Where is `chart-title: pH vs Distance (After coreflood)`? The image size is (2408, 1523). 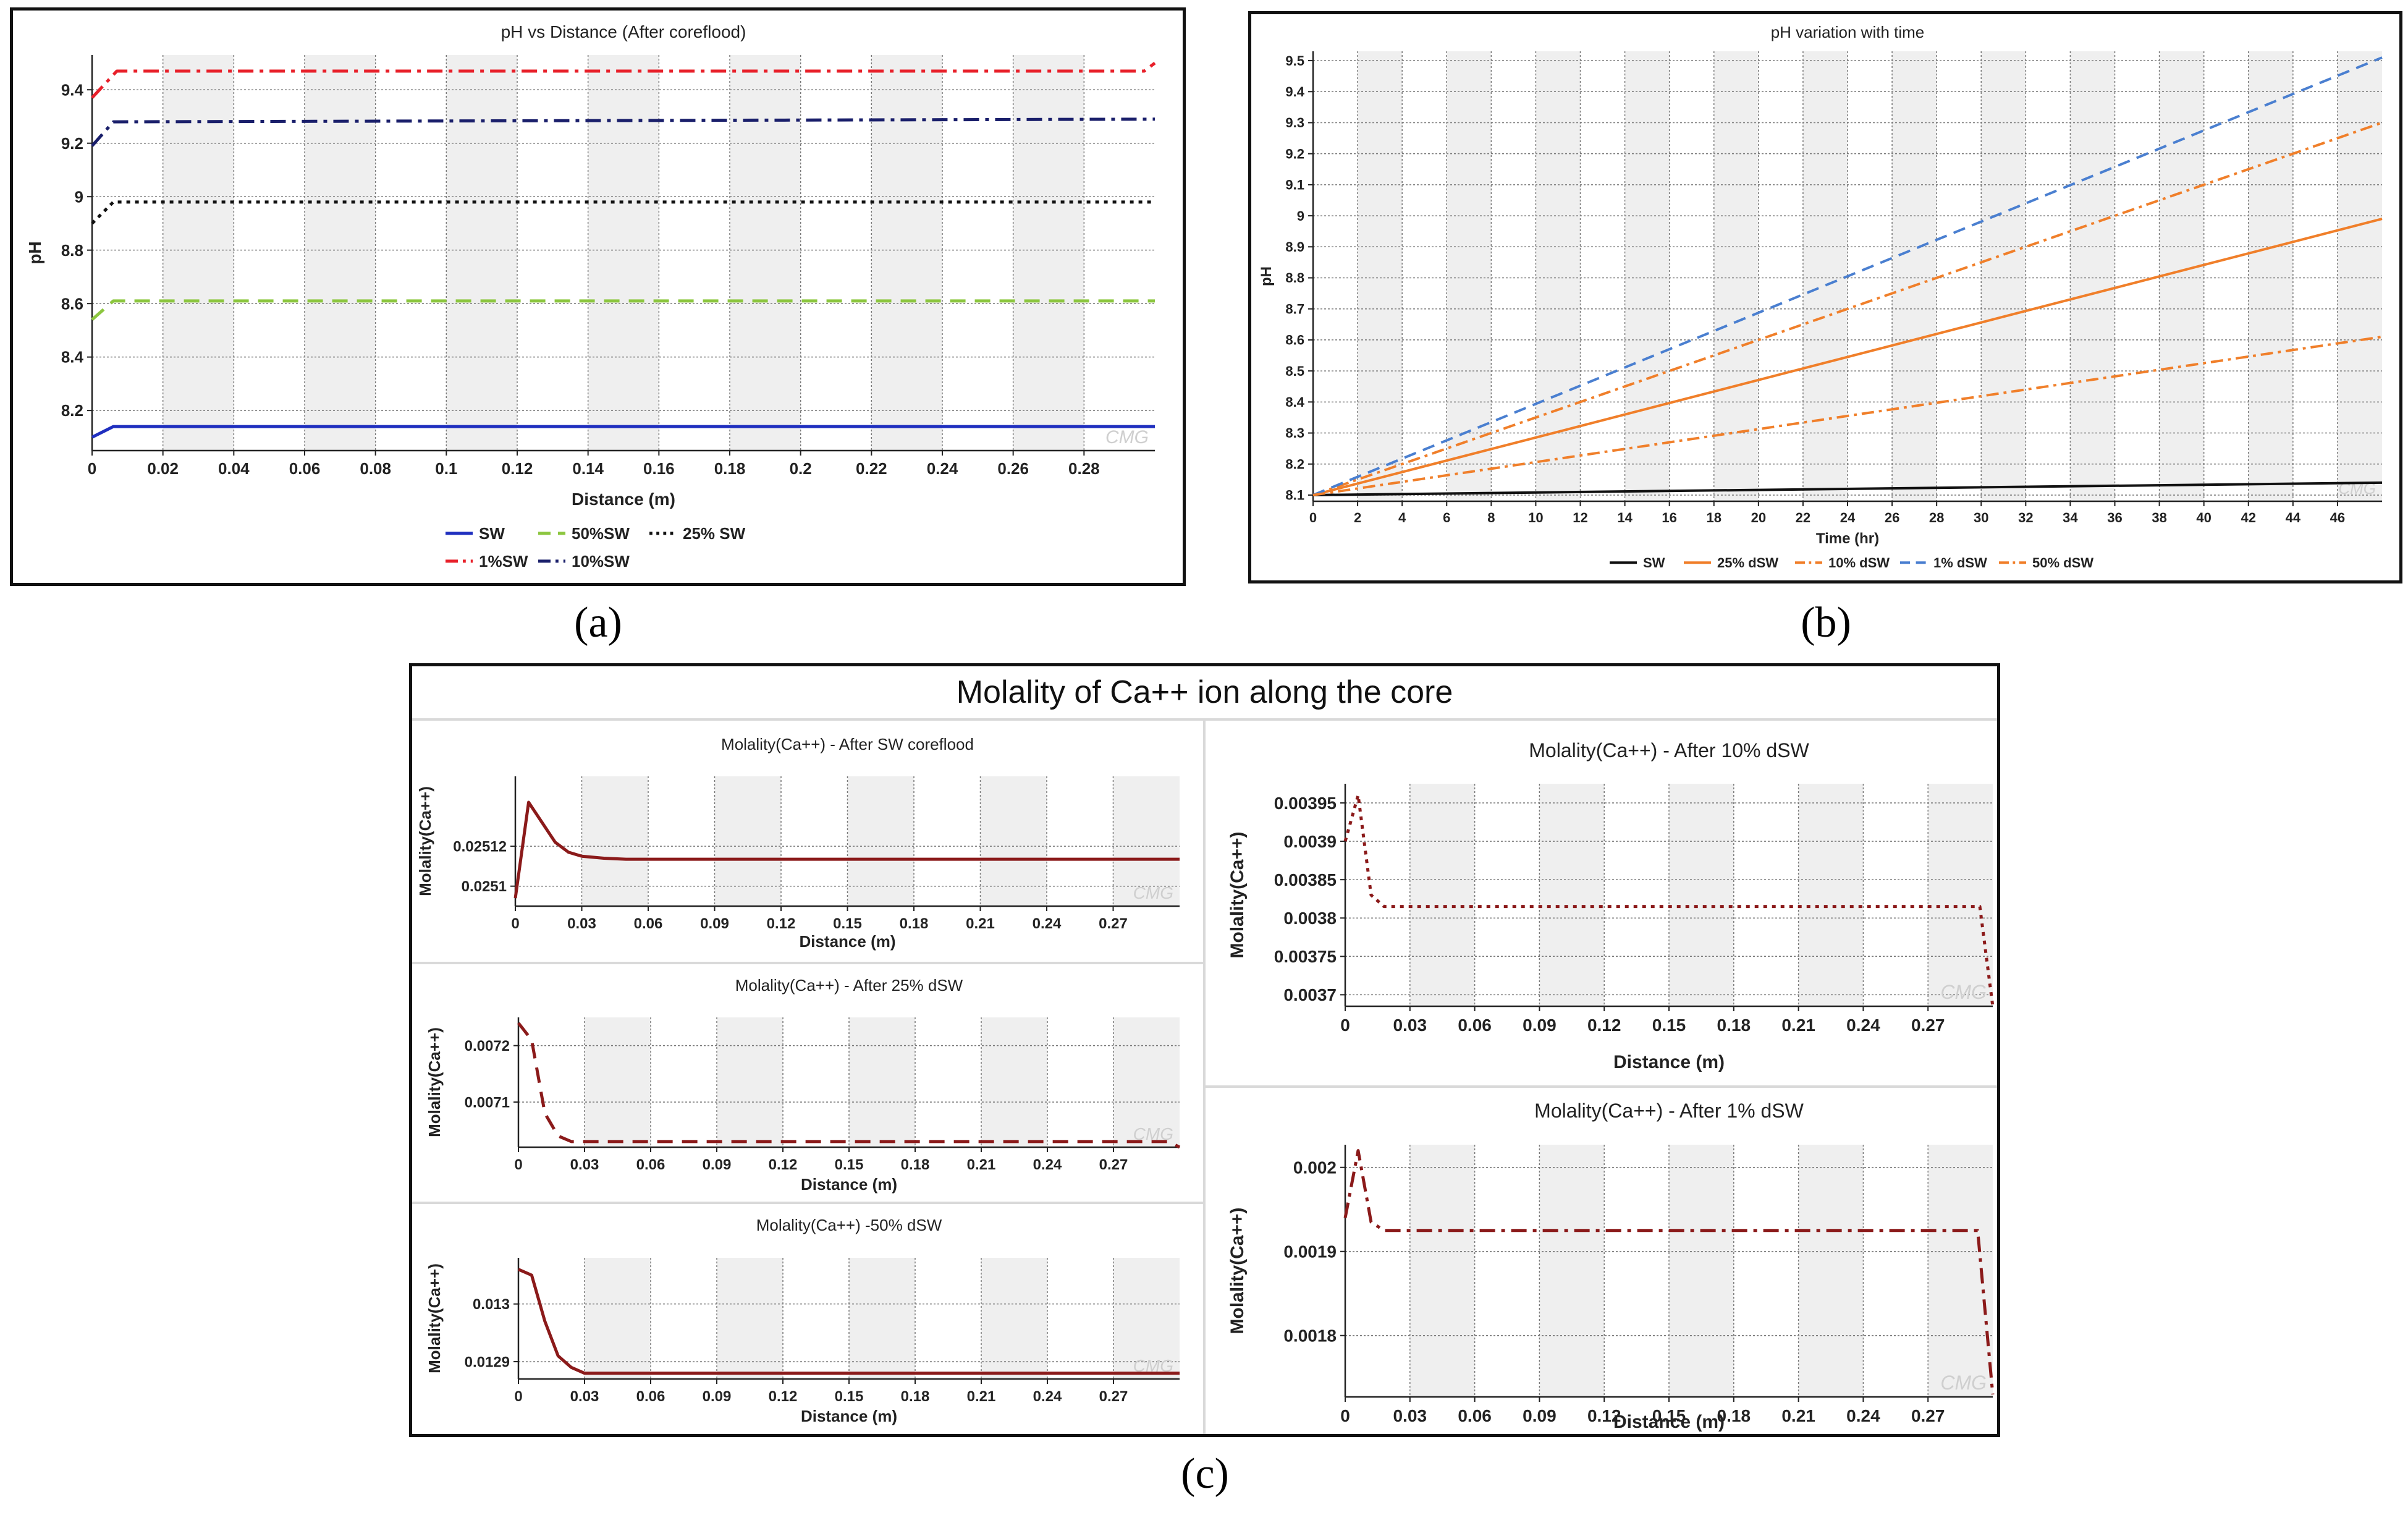 chart-title: pH vs Distance (After coreflood) is located at coordinates (623, 31).